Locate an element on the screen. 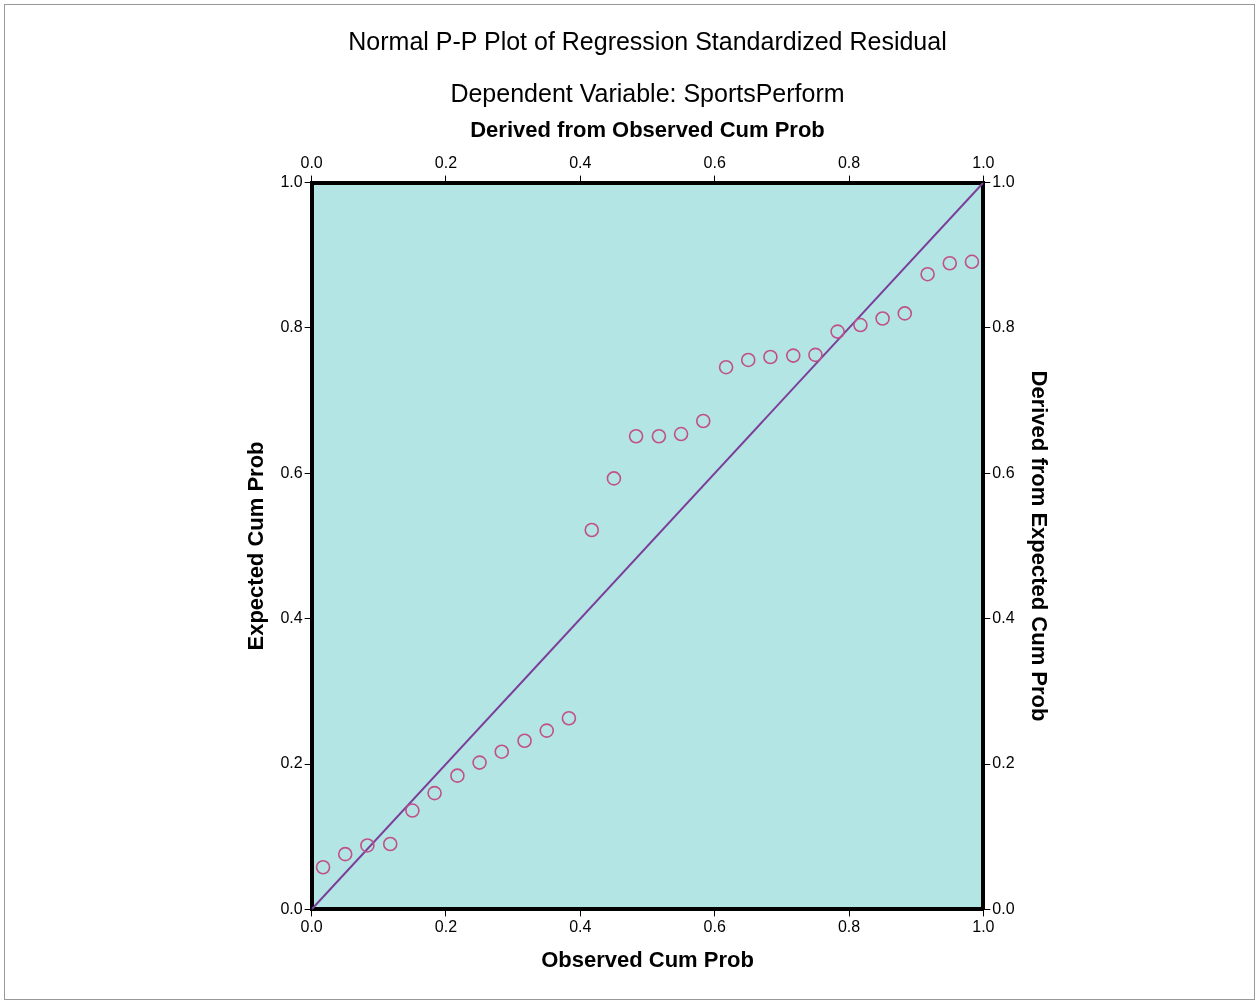  x-tick-label: 0.4 is located at coordinates (580, 927).